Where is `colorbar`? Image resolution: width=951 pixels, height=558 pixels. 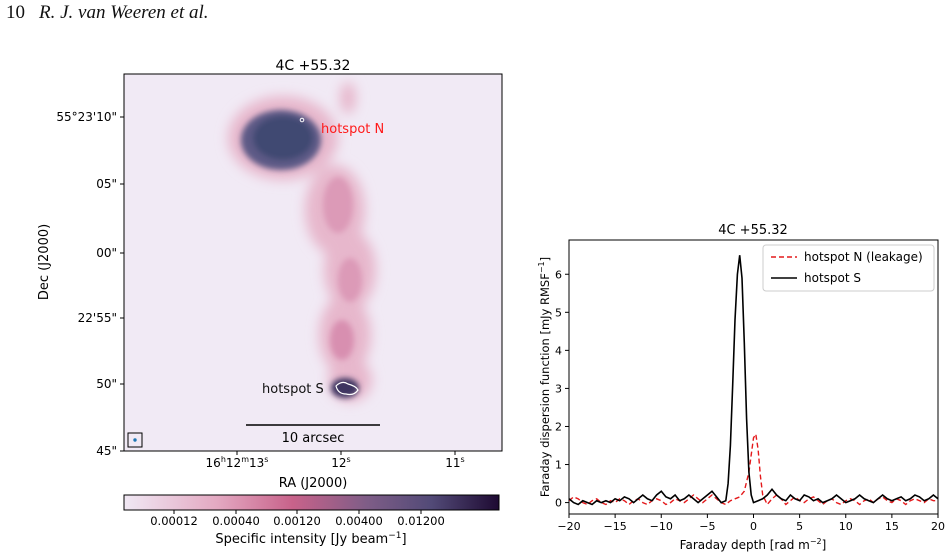 colorbar is located at coordinates (311, 502).